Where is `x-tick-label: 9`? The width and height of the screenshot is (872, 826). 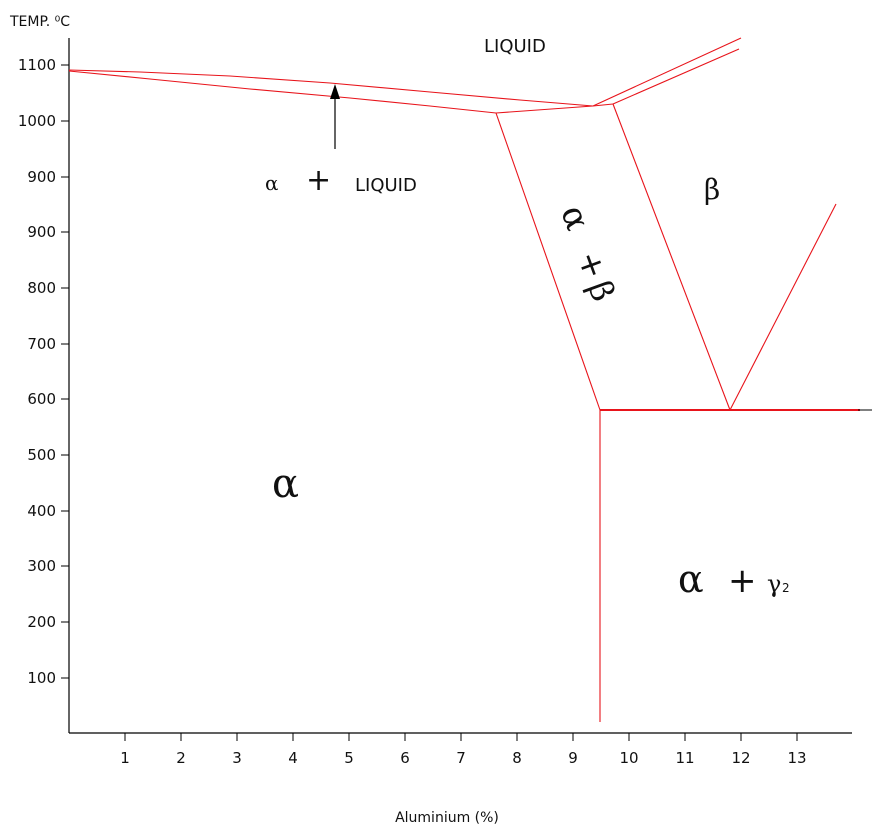
x-tick-label: 9 is located at coordinates (573, 758).